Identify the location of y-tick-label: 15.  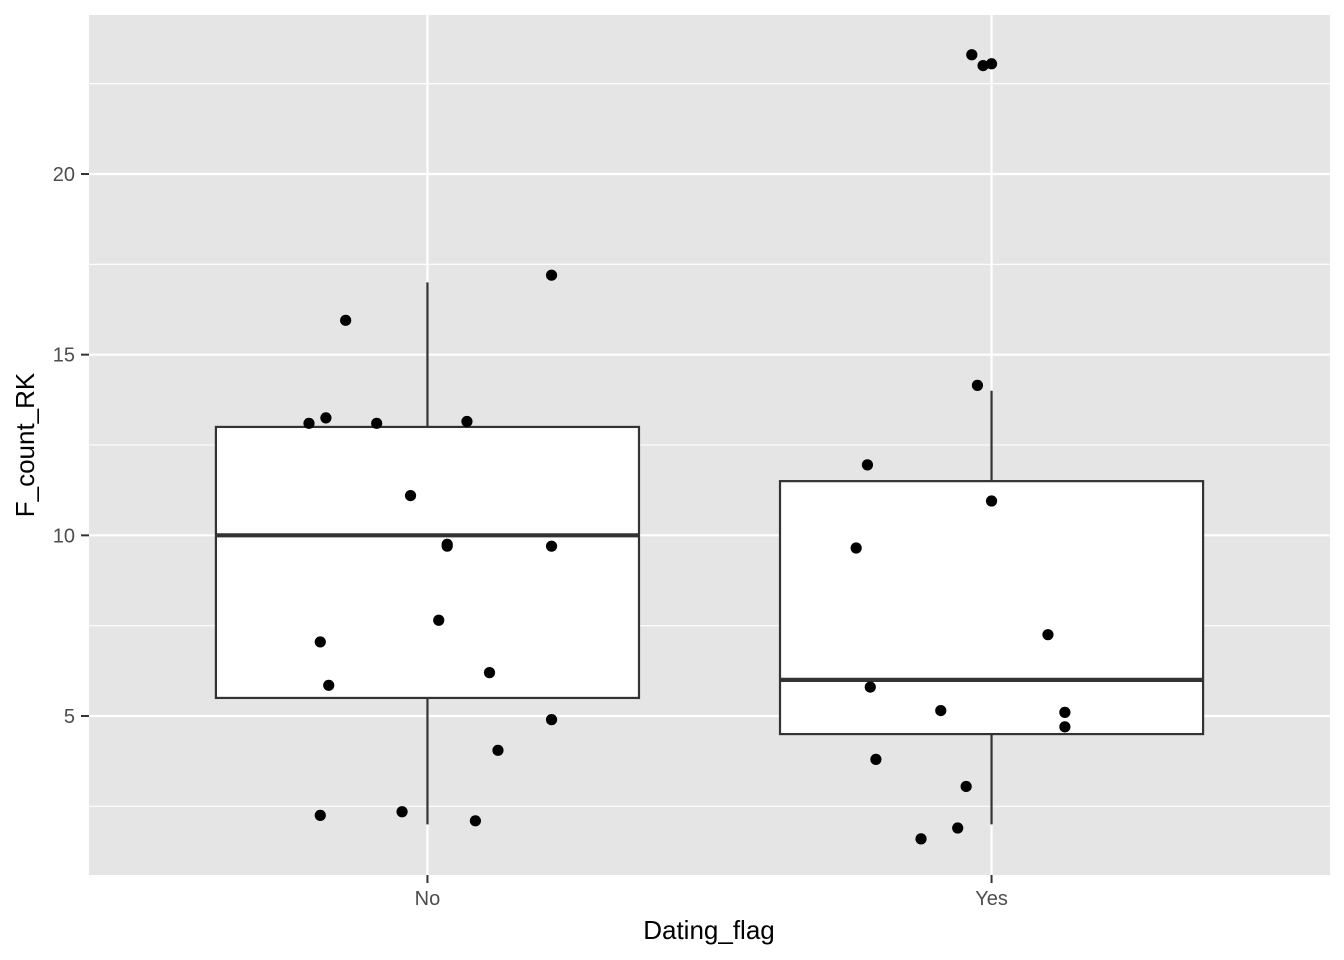
(64, 356).